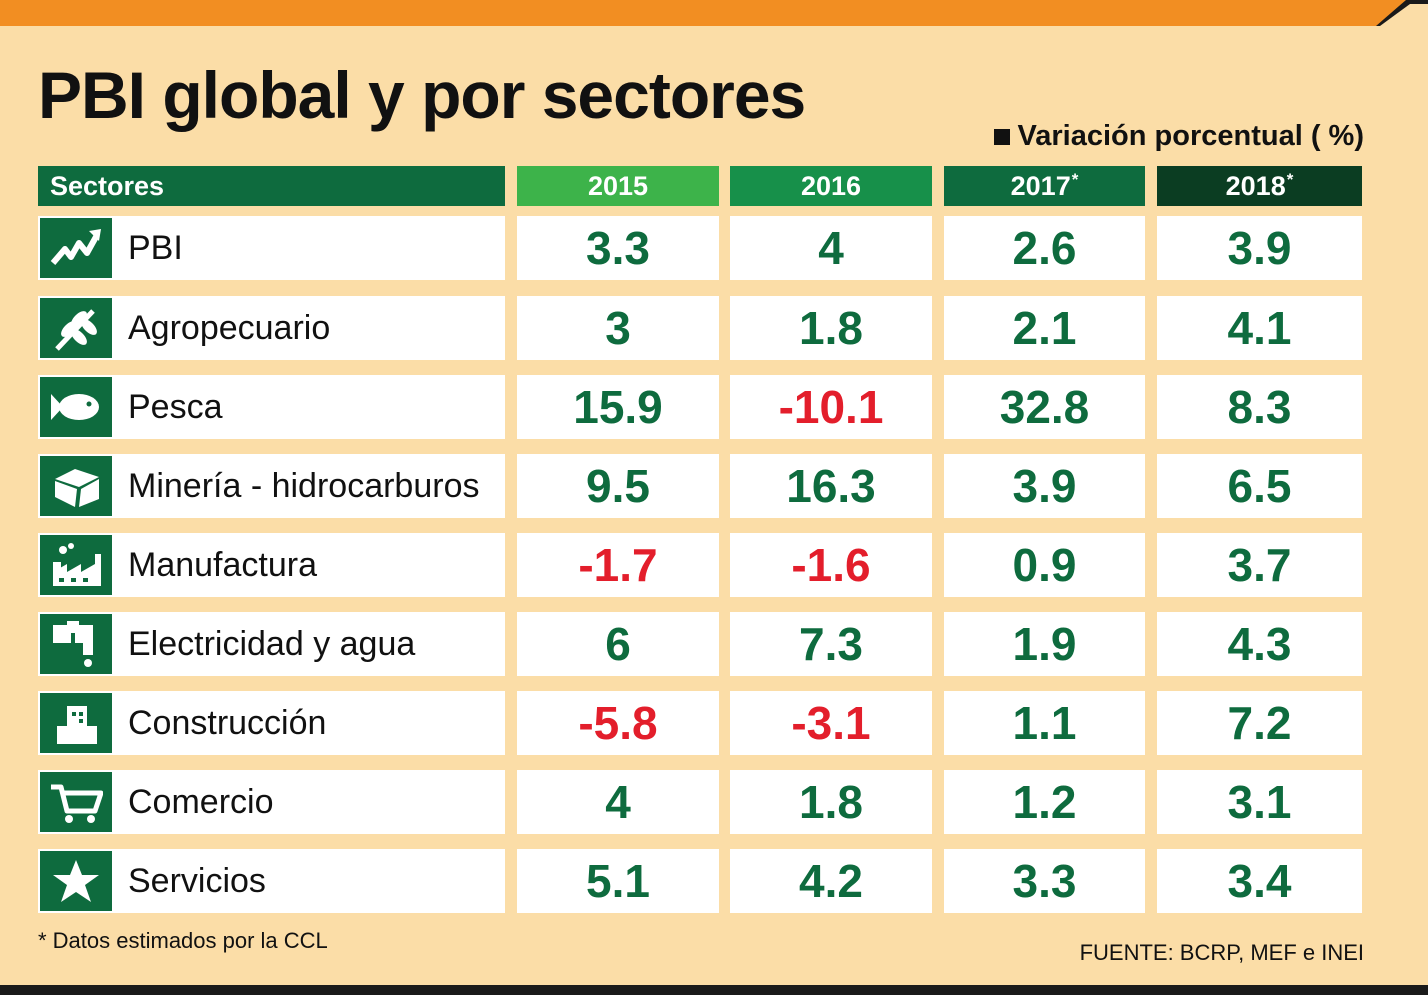  What do you see at coordinates (271, 407) in the screenshot?
I see `sector-cell: Pesca` at bounding box center [271, 407].